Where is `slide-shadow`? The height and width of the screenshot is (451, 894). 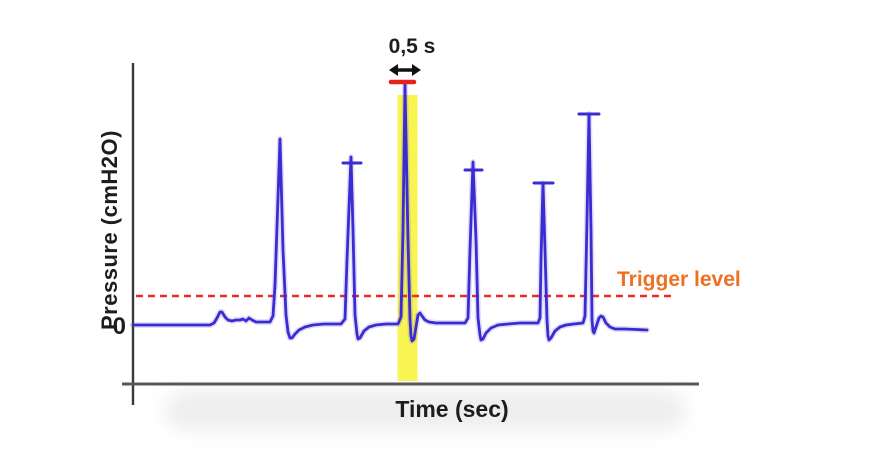
slide-shadow is located at coordinates (425, 410).